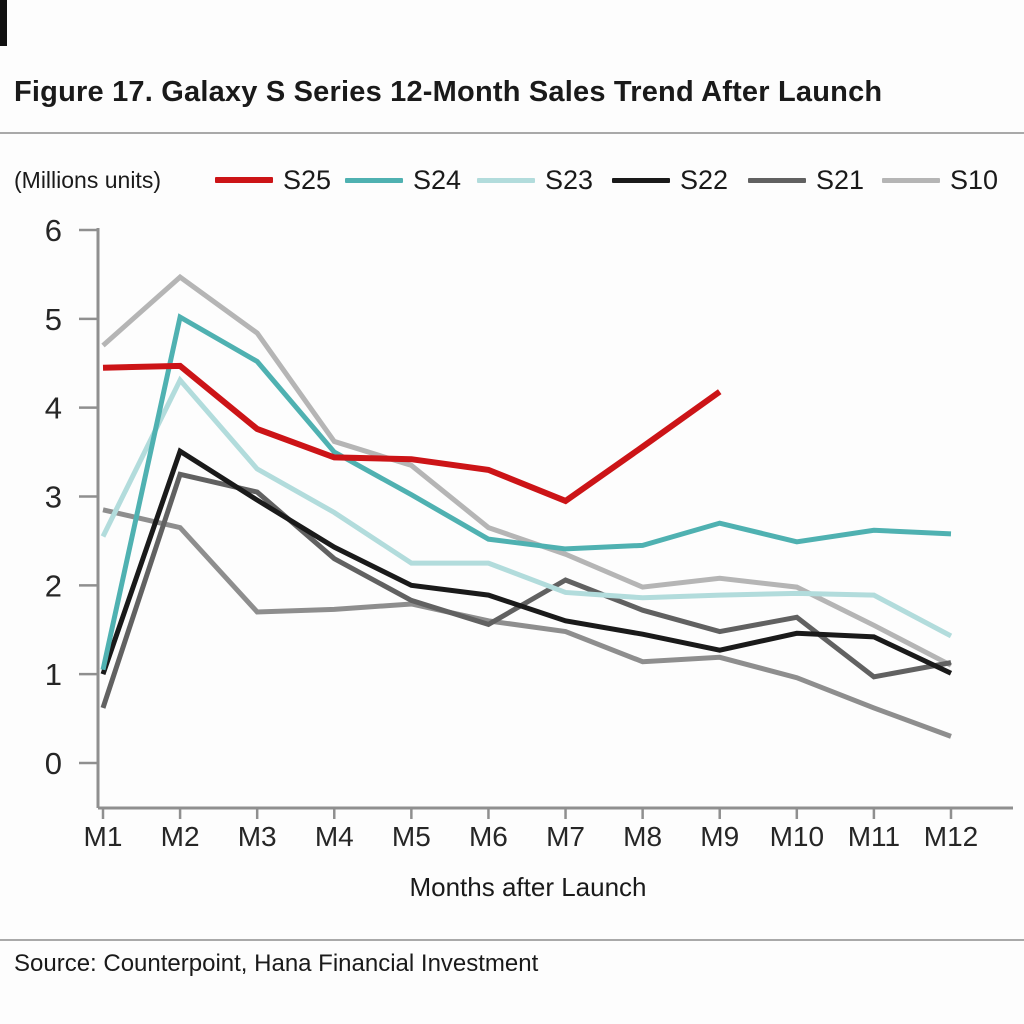  I want to click on legend-swatch-S22, so click(641, 180).